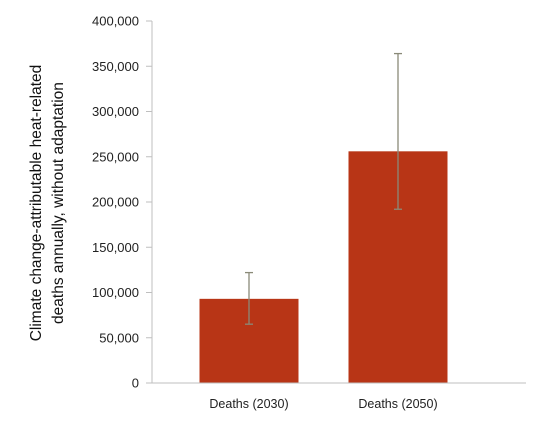 Image resolution: width=544 pixels, height=423 pixels. What do you see at coordinates (115, 66) in the screenshot?
I see `y-tick-label: 350,000` at bounding box center [115, 66].